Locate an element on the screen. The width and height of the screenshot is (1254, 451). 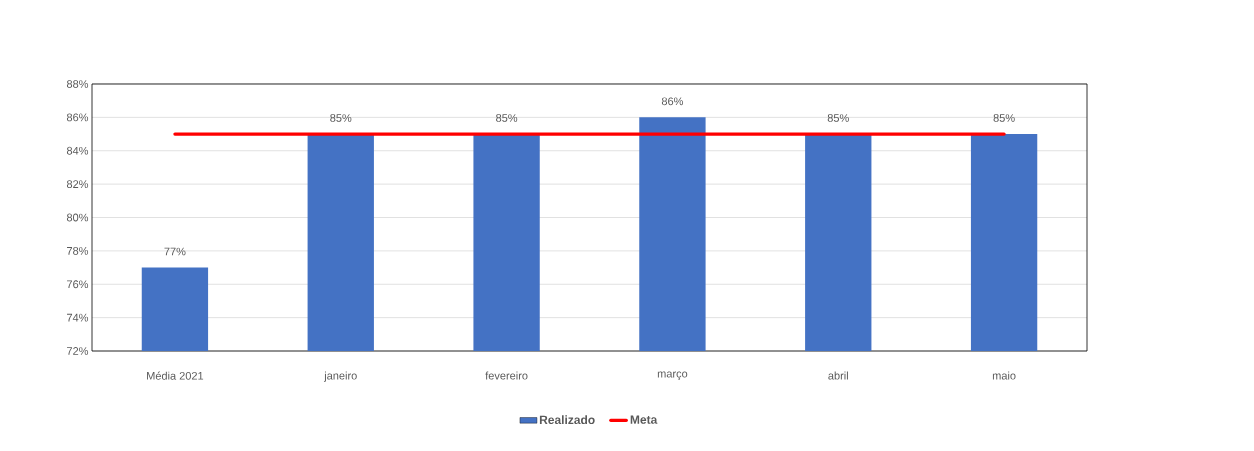
legend-label: Meta is located at coordinates (644, 419).